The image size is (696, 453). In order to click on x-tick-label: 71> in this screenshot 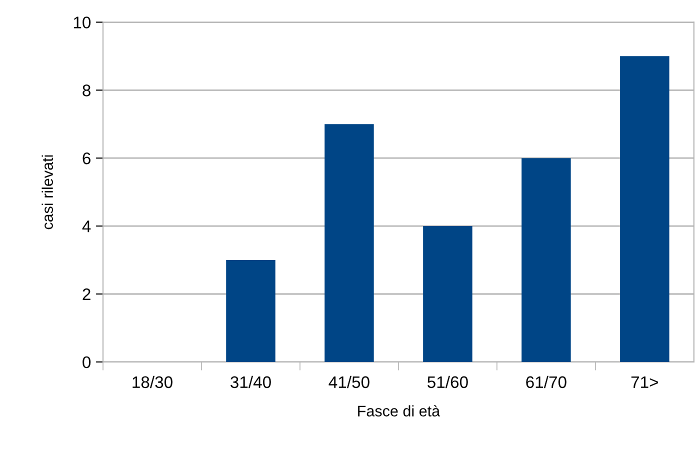, I will do `click(644, 382)`.